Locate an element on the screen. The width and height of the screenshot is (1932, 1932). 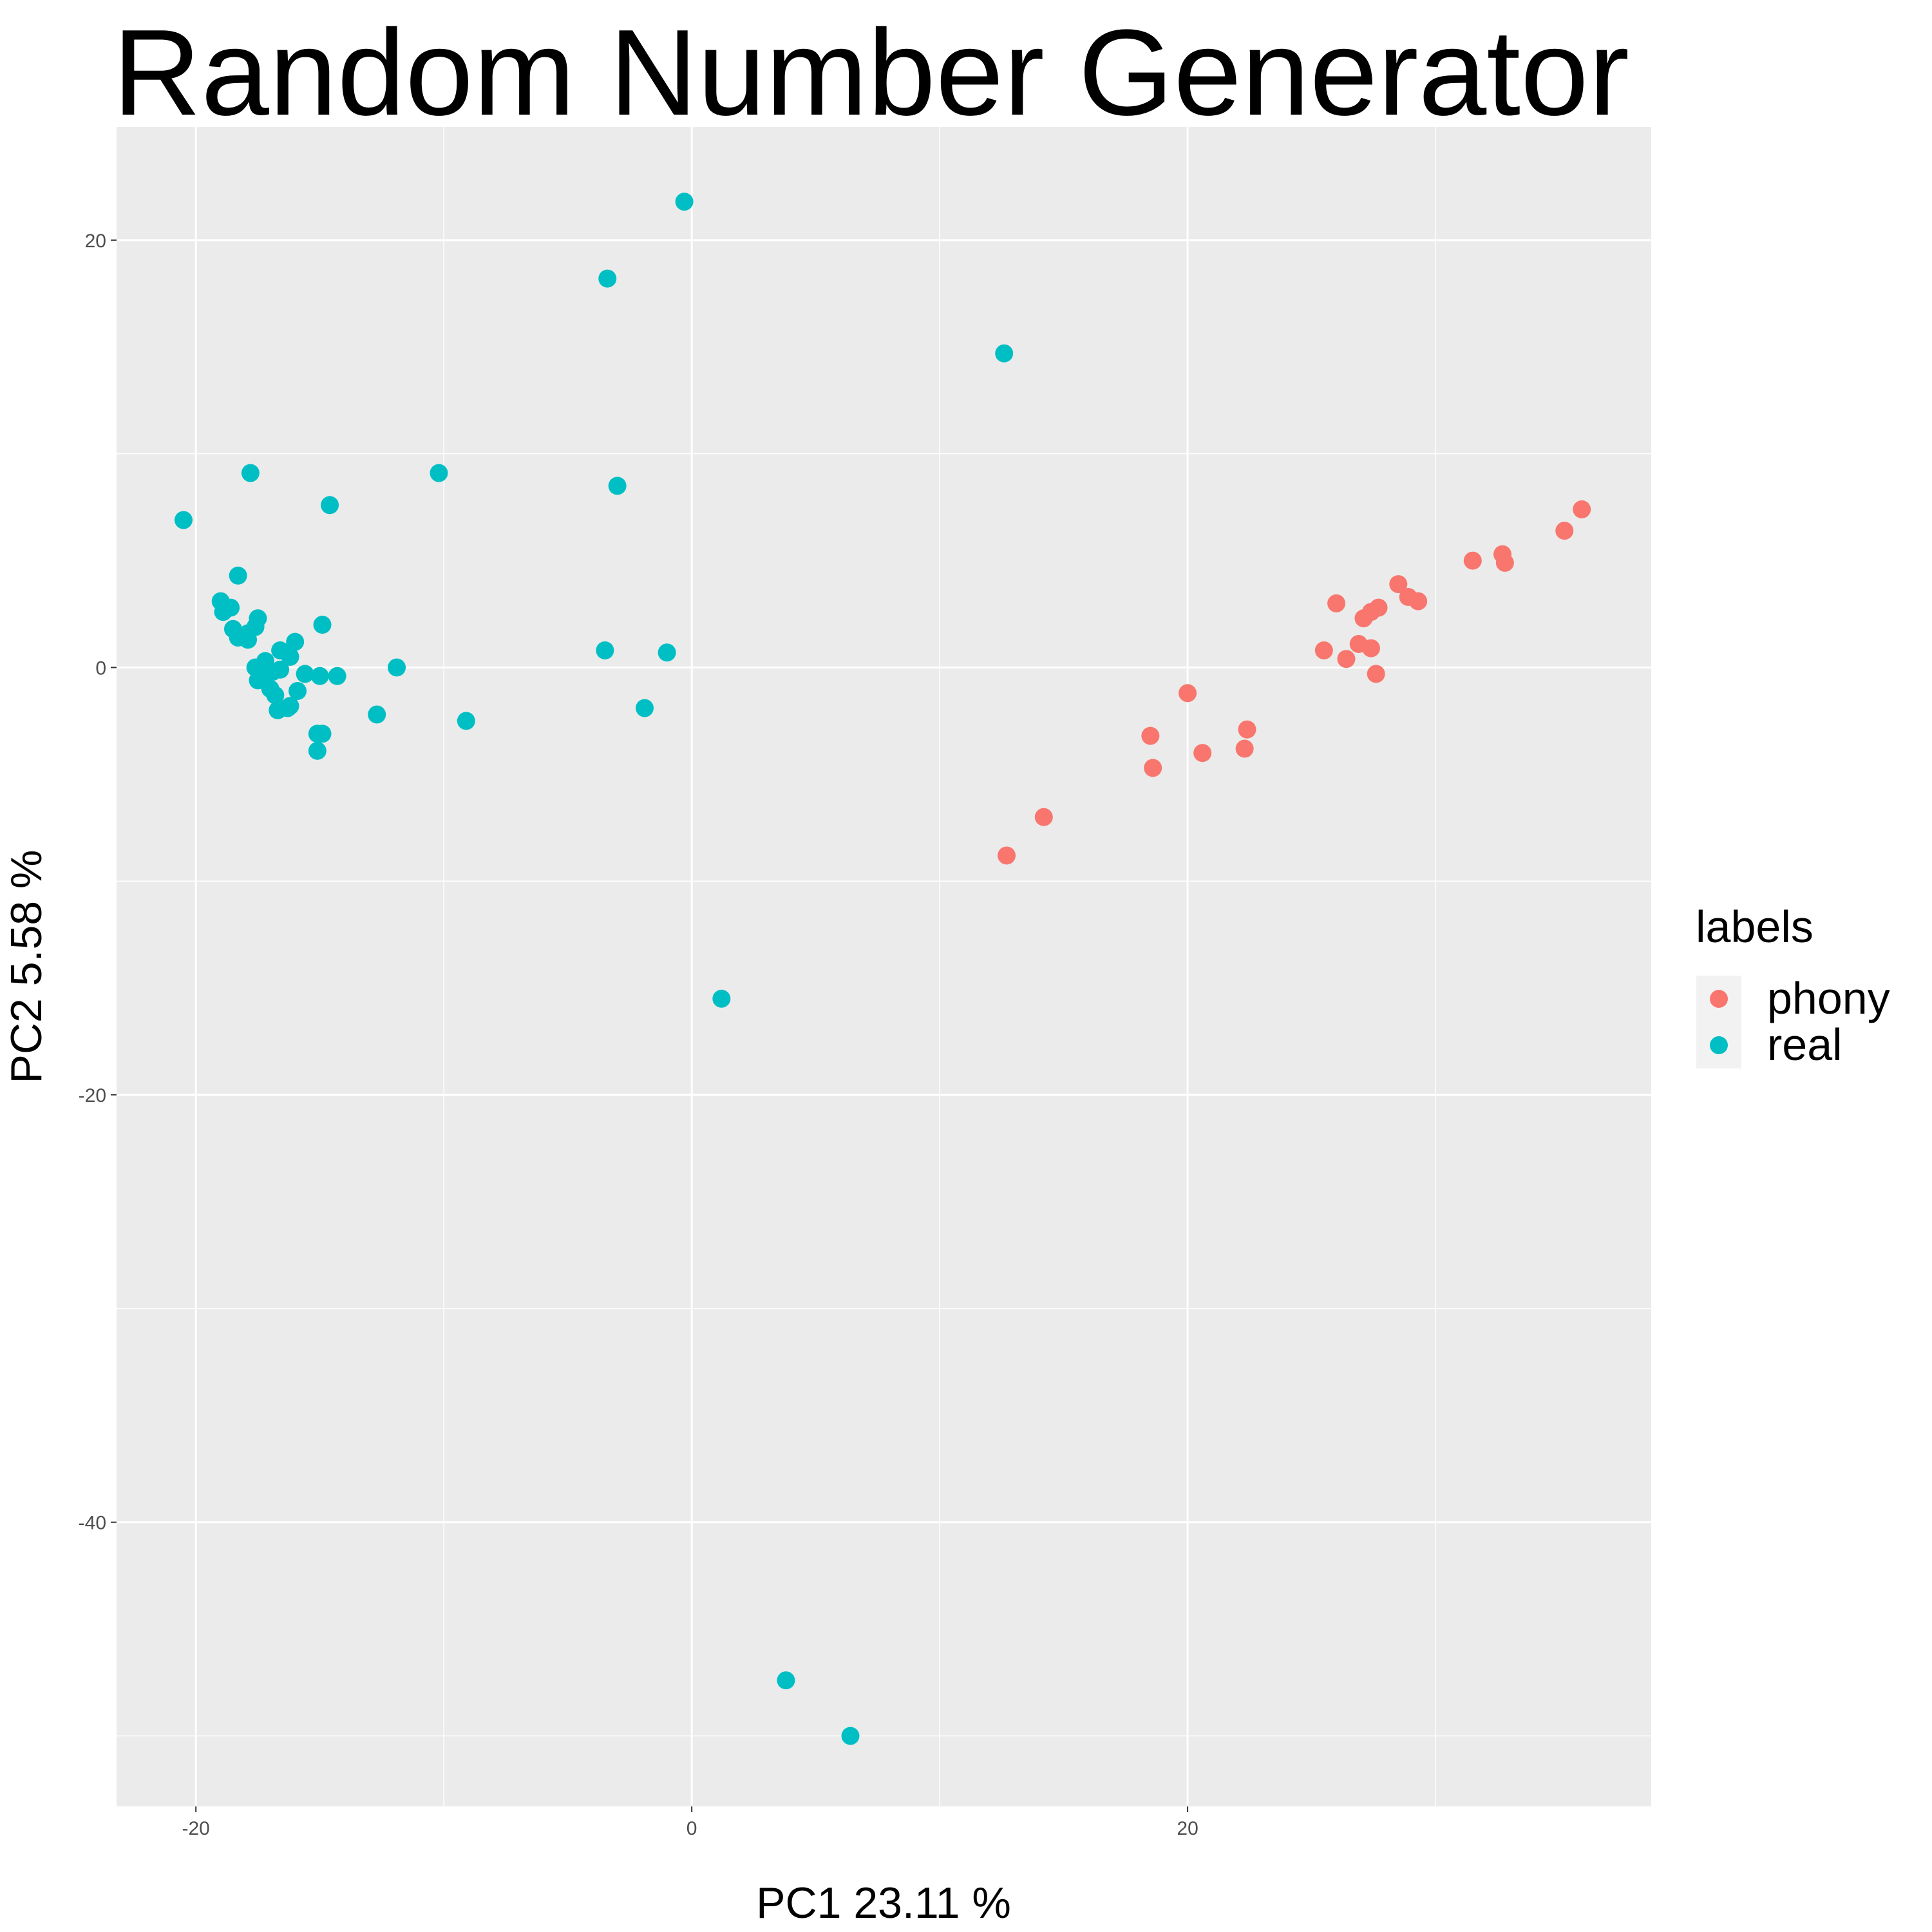
x-axis-ticks: -20 0 20 is located at coordinates (690, 1822).